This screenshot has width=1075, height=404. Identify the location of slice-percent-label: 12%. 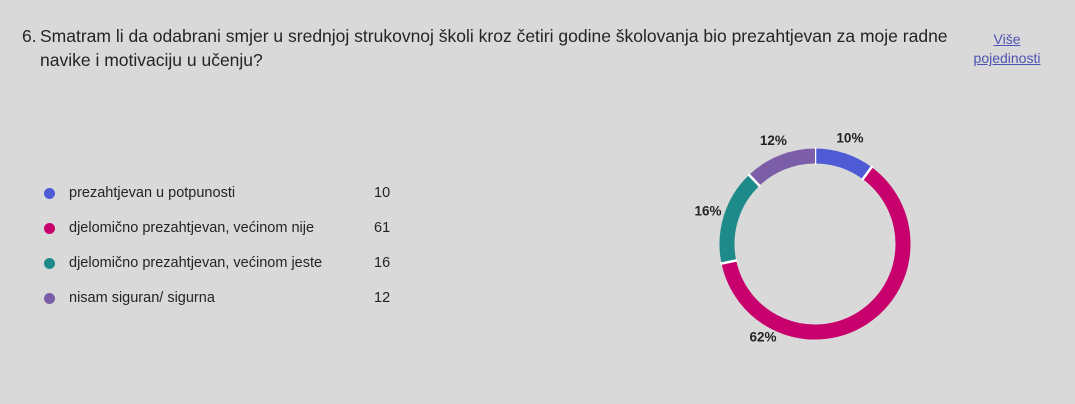
(773, 140).